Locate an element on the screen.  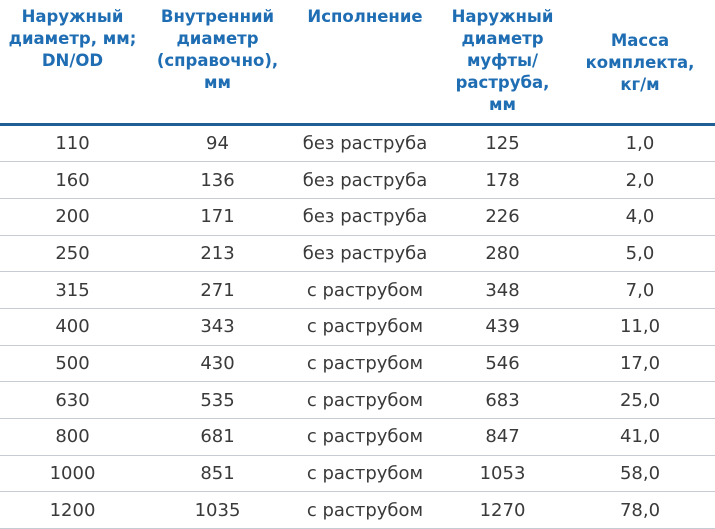
table-row: 400 343 с раструбом 439 11,0 is located at coordinates (357, 327).